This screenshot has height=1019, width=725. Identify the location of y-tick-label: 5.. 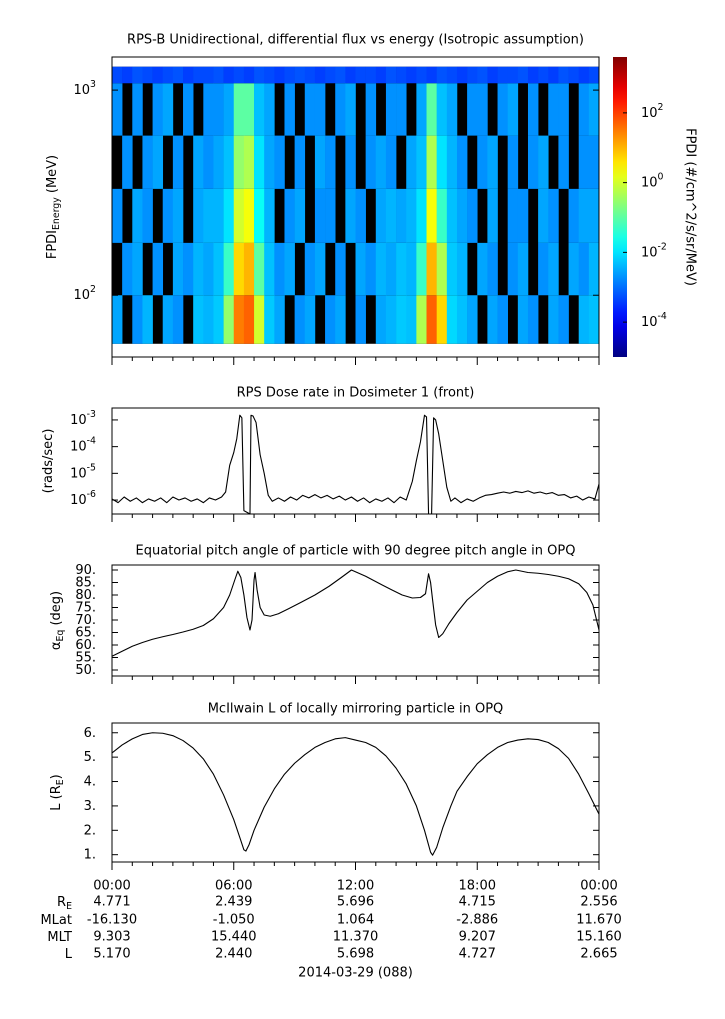
(90, 757).